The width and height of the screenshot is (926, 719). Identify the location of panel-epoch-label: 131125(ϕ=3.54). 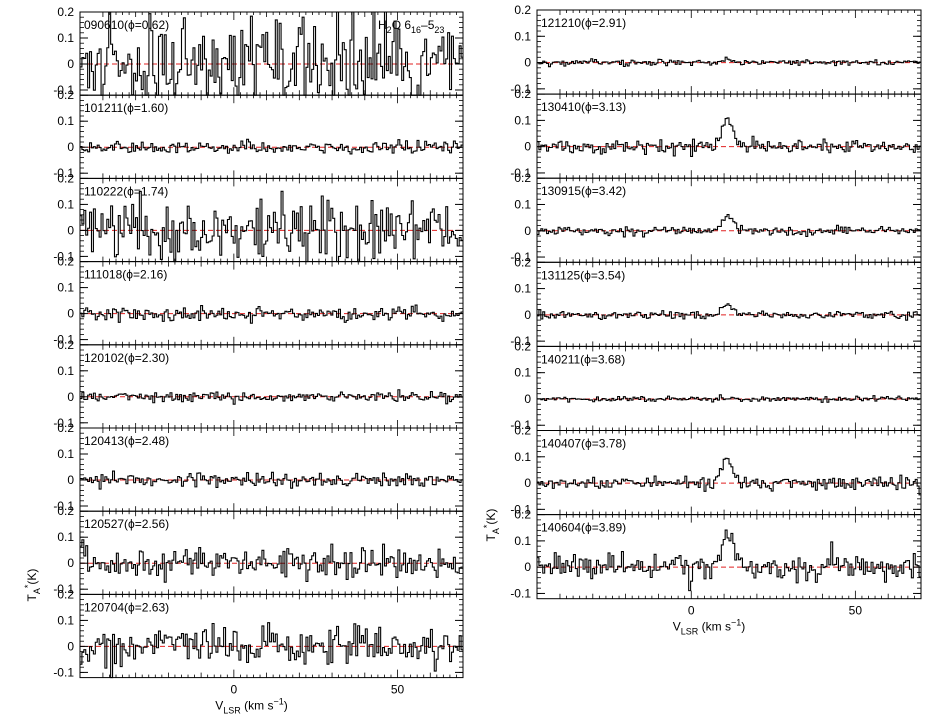
(583, 275).